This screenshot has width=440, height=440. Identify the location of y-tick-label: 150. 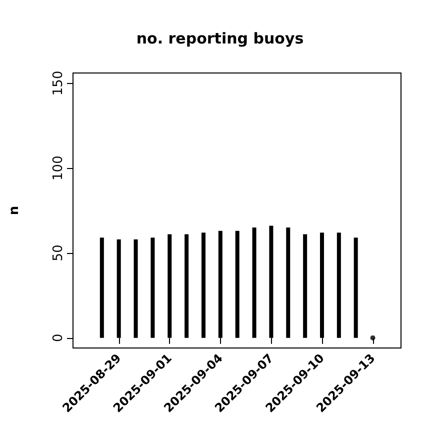
(58, 83).